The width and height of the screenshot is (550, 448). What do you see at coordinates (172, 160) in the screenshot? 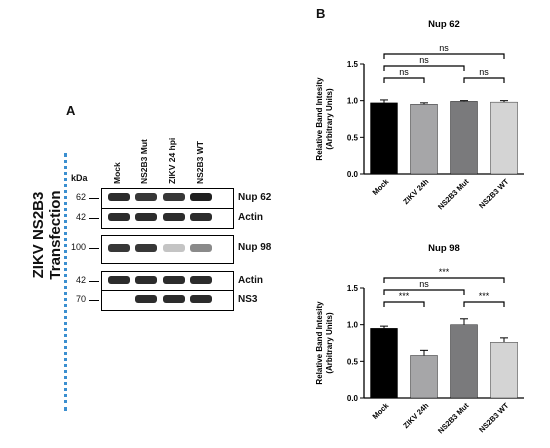
I see `lane-label: ZIKV 24 hpi` at bounding box center [172, 160].